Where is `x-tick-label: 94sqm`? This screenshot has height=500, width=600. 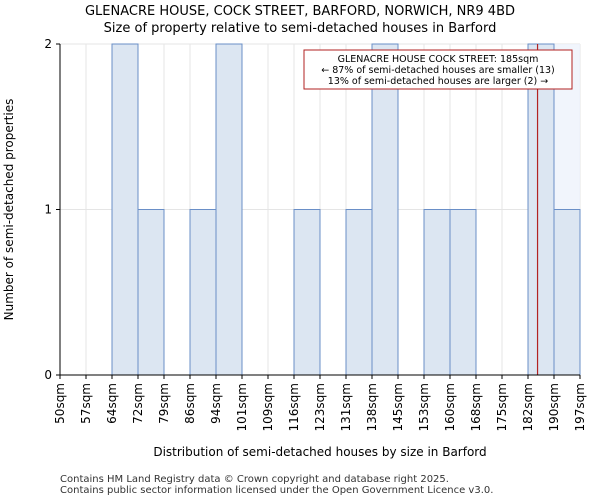
x-tick-label: 94sqm is located at coordinates (216, 403).